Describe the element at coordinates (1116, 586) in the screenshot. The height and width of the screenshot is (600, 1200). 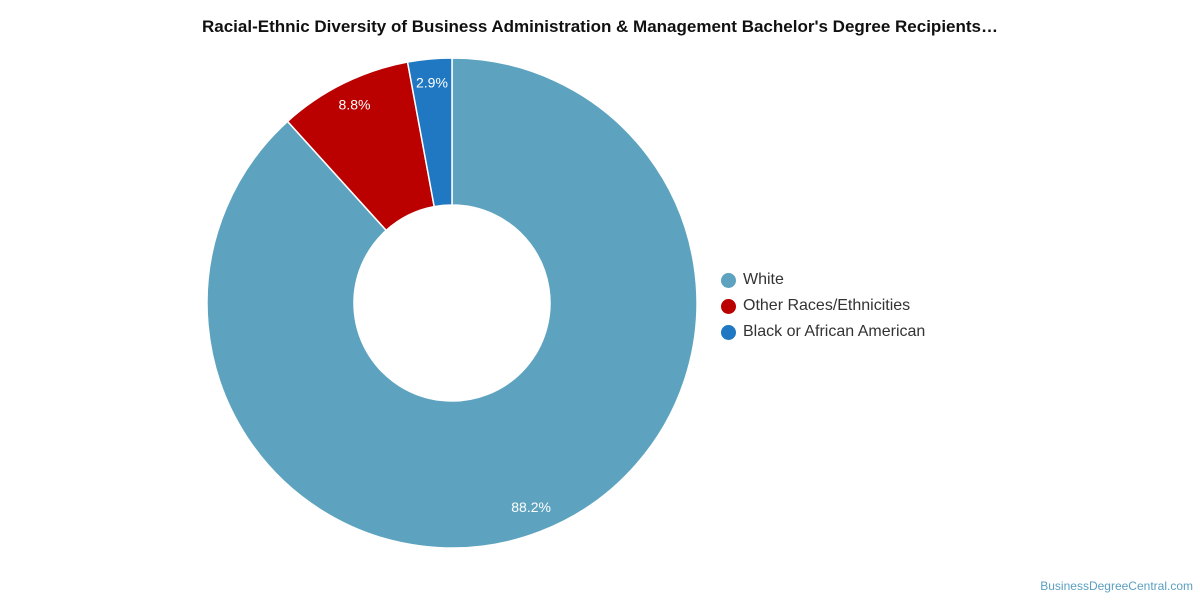
I see `source-credit-link: BusinessDegreeCentral.com` at that location.